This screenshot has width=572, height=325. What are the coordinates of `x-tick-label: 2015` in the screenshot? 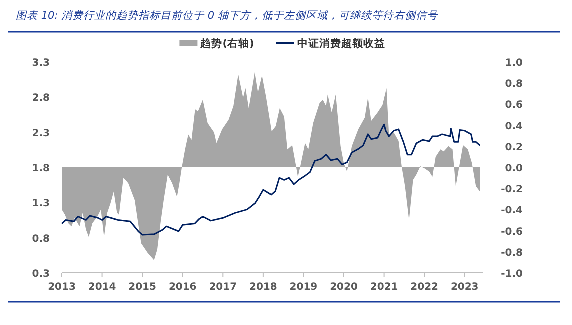 It's located at (142, 287).